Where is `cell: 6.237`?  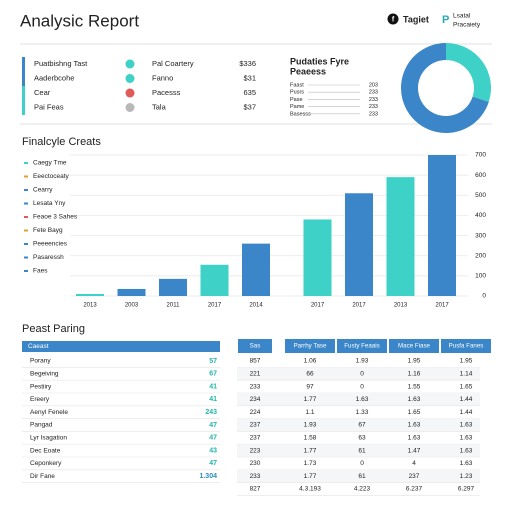 cell: 6.237 is located at coordinates (414, 489).